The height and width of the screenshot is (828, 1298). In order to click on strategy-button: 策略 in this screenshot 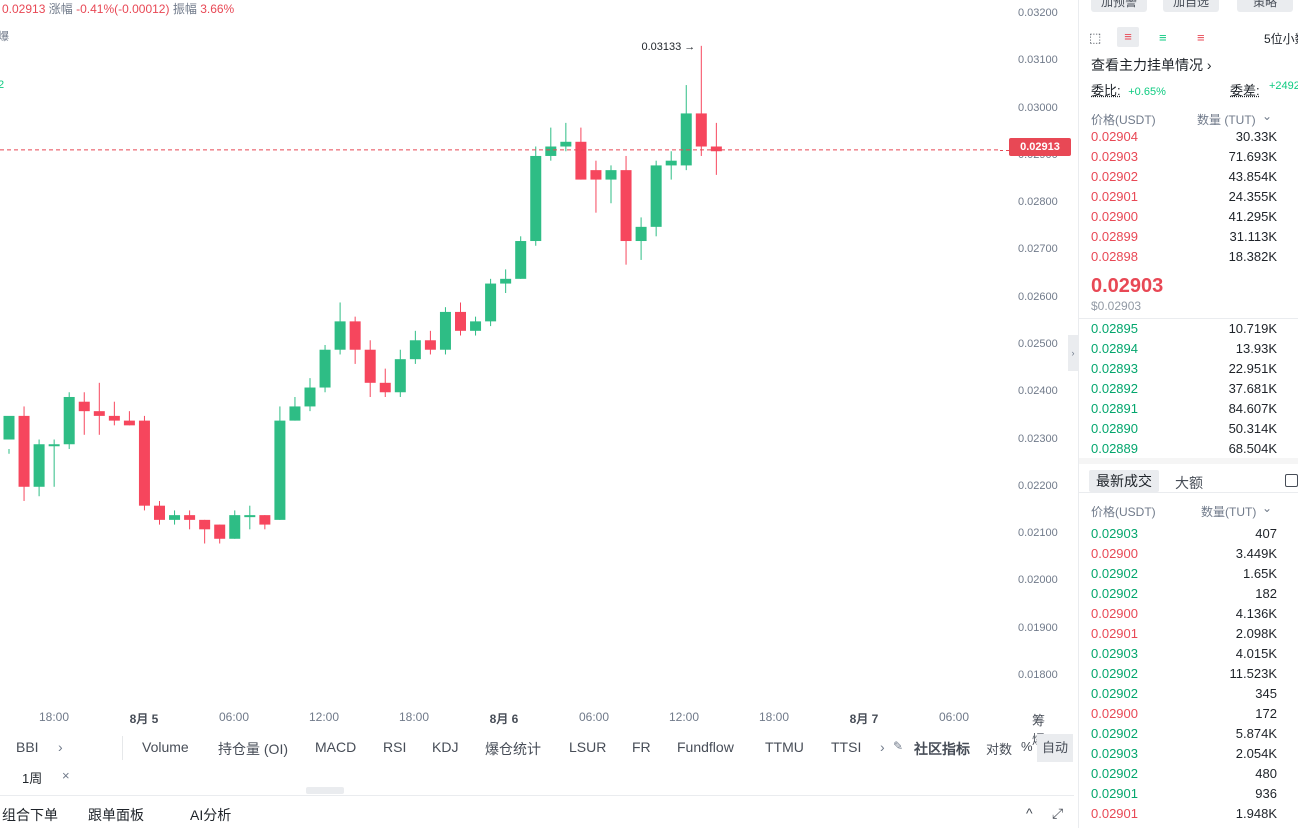, I will do `click(1265, 6)`.